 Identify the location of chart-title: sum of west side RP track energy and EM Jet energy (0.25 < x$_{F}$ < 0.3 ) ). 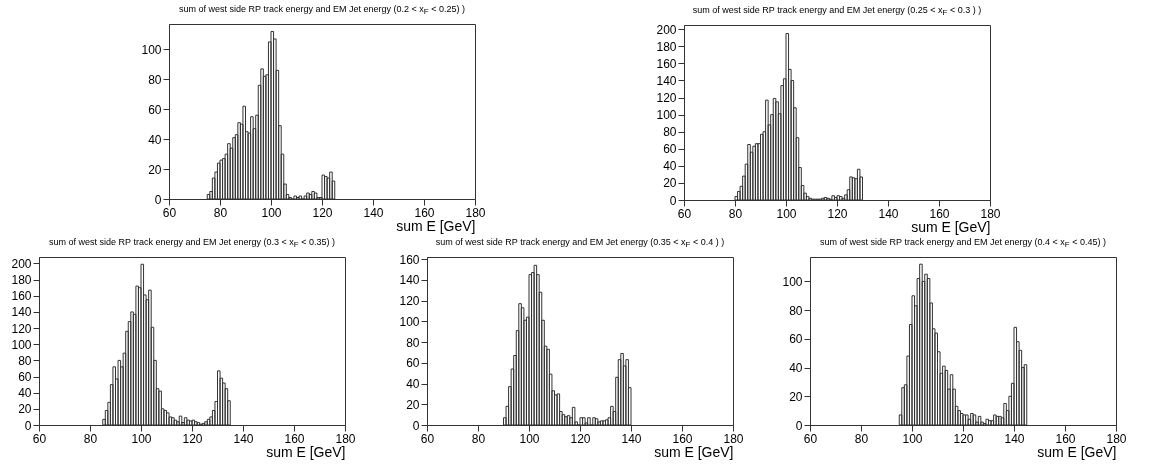
(837, 11).